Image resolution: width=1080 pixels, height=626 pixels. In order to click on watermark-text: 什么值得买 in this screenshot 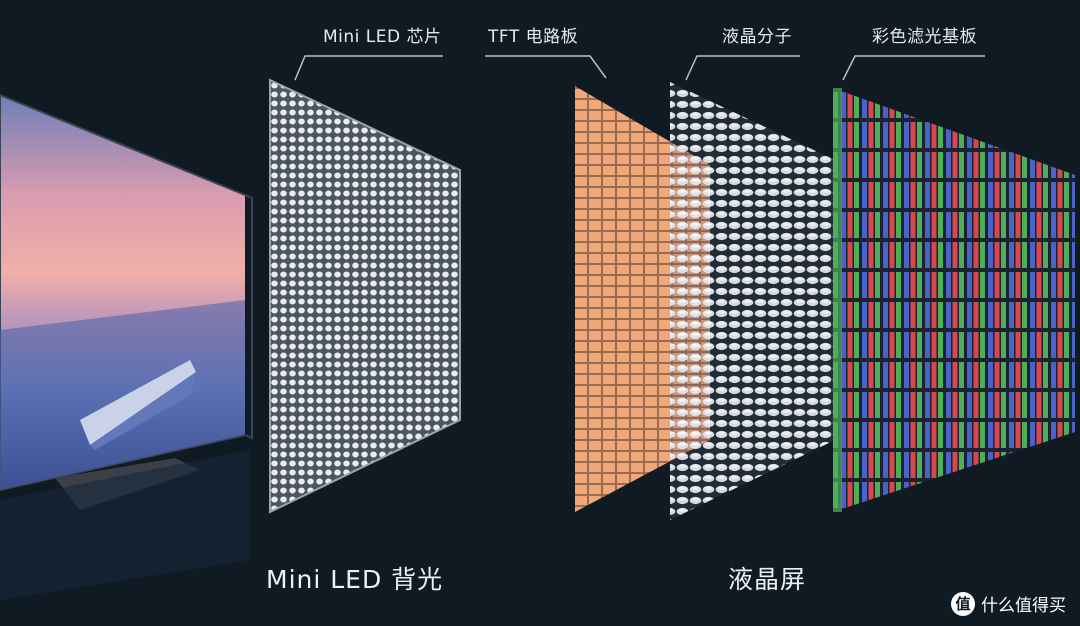, I will do `click(1023, 606)`.